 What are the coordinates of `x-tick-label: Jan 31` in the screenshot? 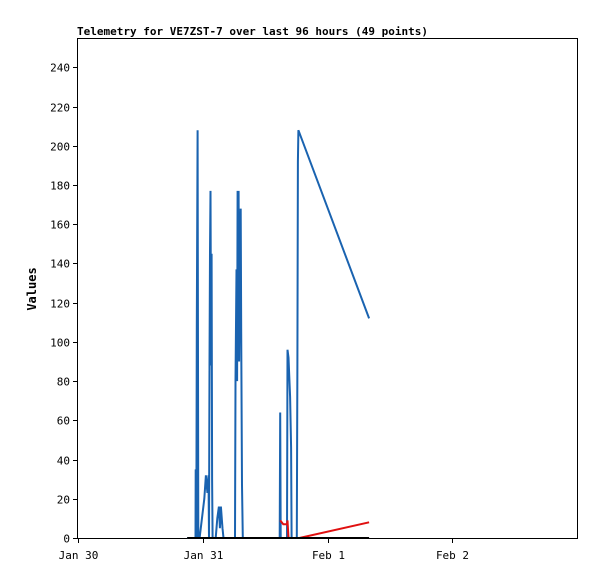 It's located at (204, 555).